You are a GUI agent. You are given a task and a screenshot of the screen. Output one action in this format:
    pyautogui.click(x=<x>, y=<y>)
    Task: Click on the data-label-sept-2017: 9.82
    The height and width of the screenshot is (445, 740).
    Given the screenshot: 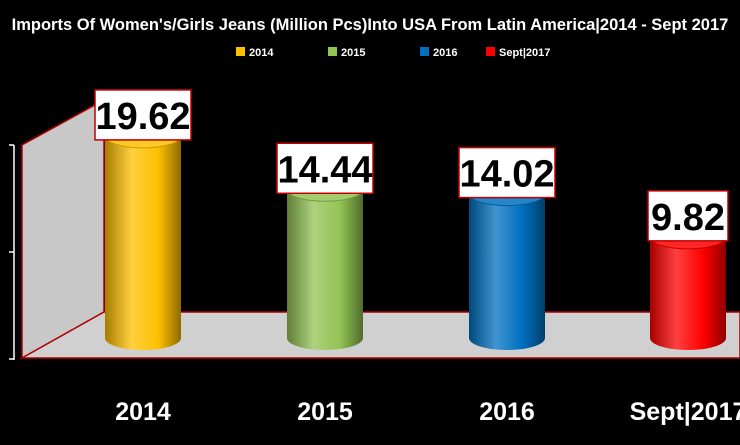 What is the action you would take?
    pyautogui.click(x=688, y=216)
    